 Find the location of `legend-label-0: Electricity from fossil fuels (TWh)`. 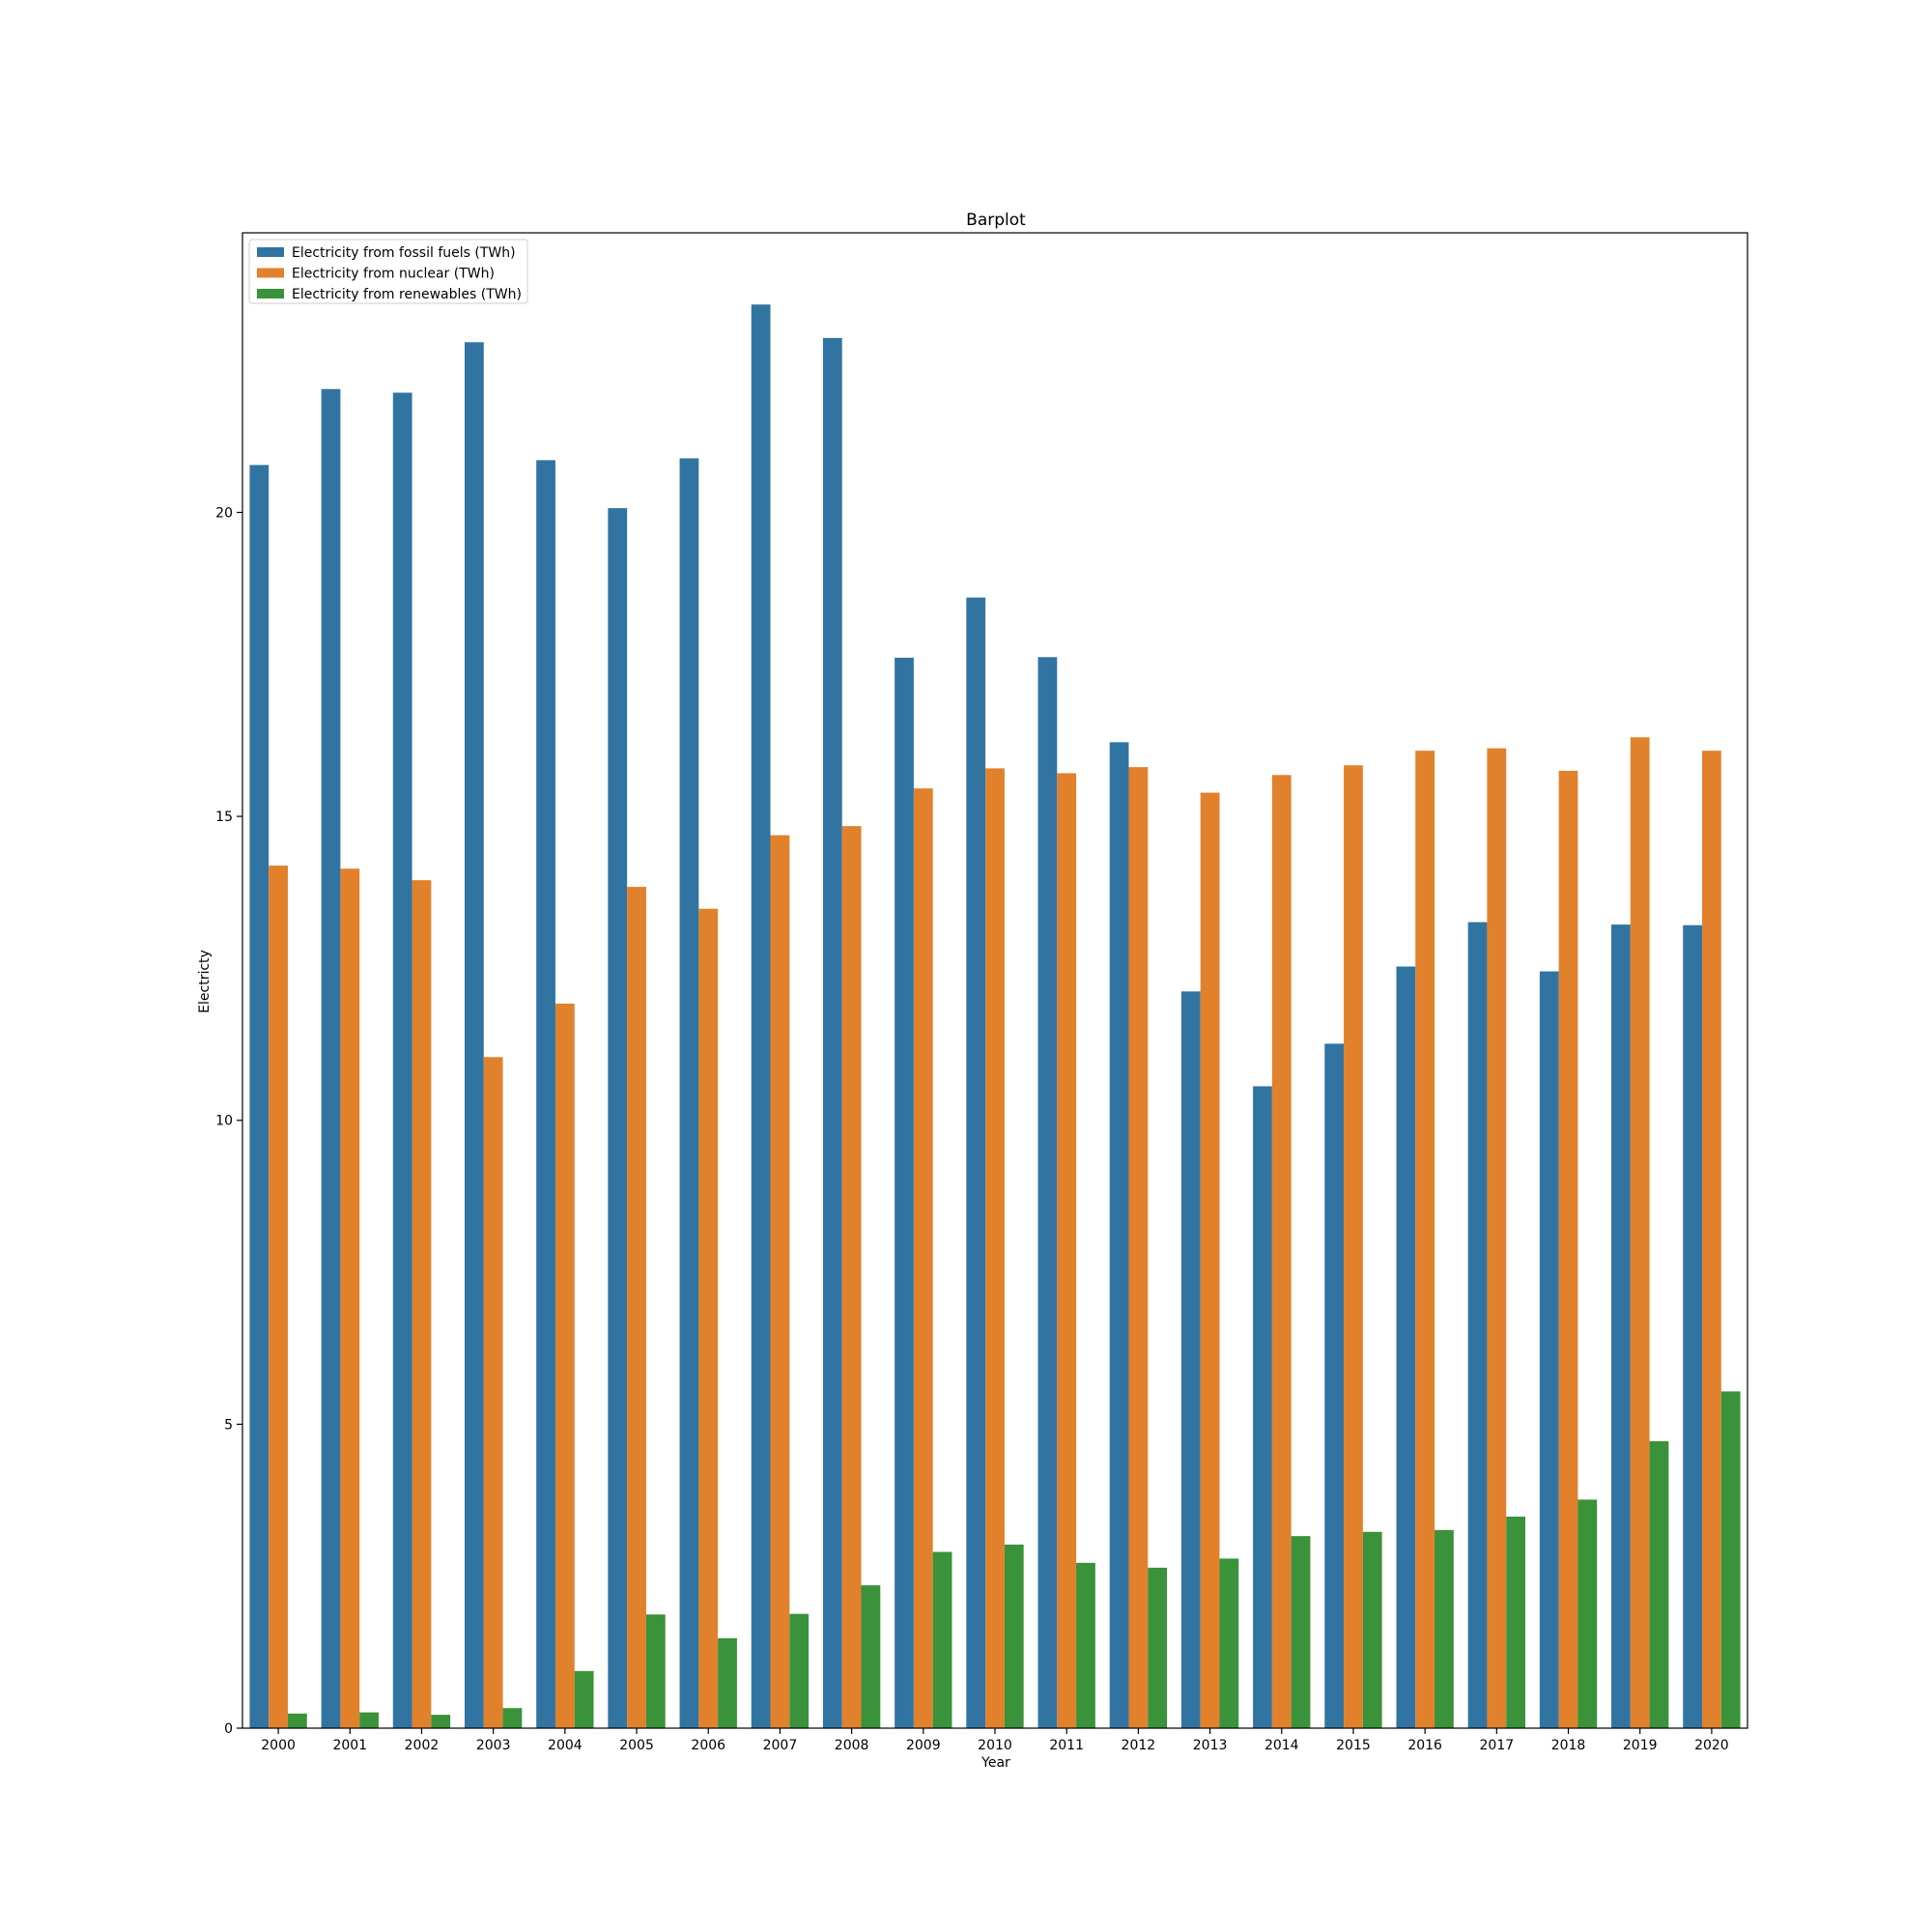

legend-label-0: Electricity from fossil fuels (TWh) is located at coordinates (404, 253).